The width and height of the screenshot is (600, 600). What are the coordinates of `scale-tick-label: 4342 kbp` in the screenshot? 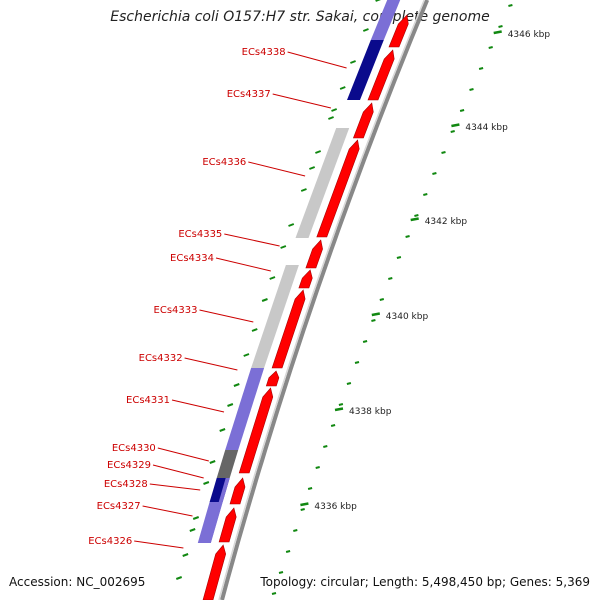 It's located at (446, 222).